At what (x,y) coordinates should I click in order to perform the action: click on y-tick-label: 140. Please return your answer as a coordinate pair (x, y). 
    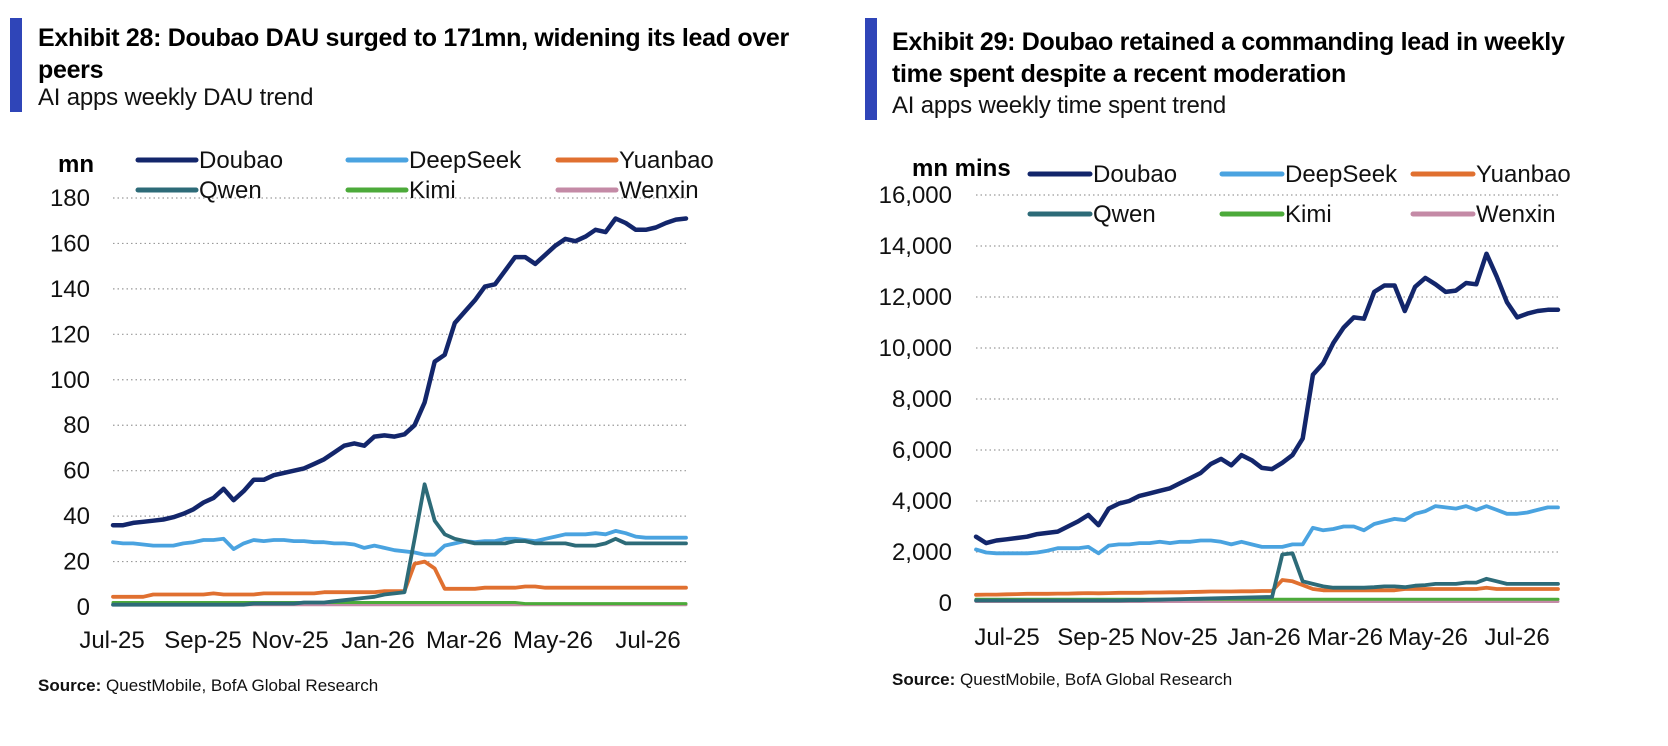
    Looking at the image, I should click on (70, 289).